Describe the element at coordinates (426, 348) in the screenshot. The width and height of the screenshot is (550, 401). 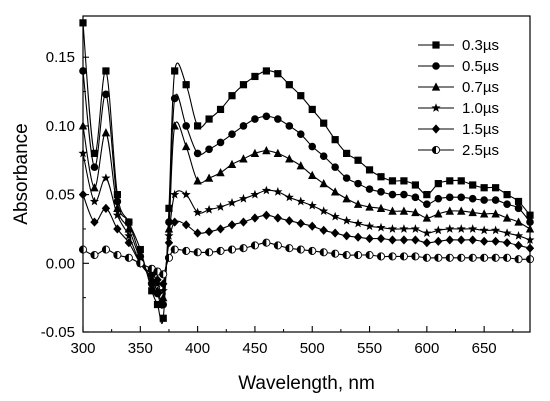
I see `x-tick-label: 600` at that location.